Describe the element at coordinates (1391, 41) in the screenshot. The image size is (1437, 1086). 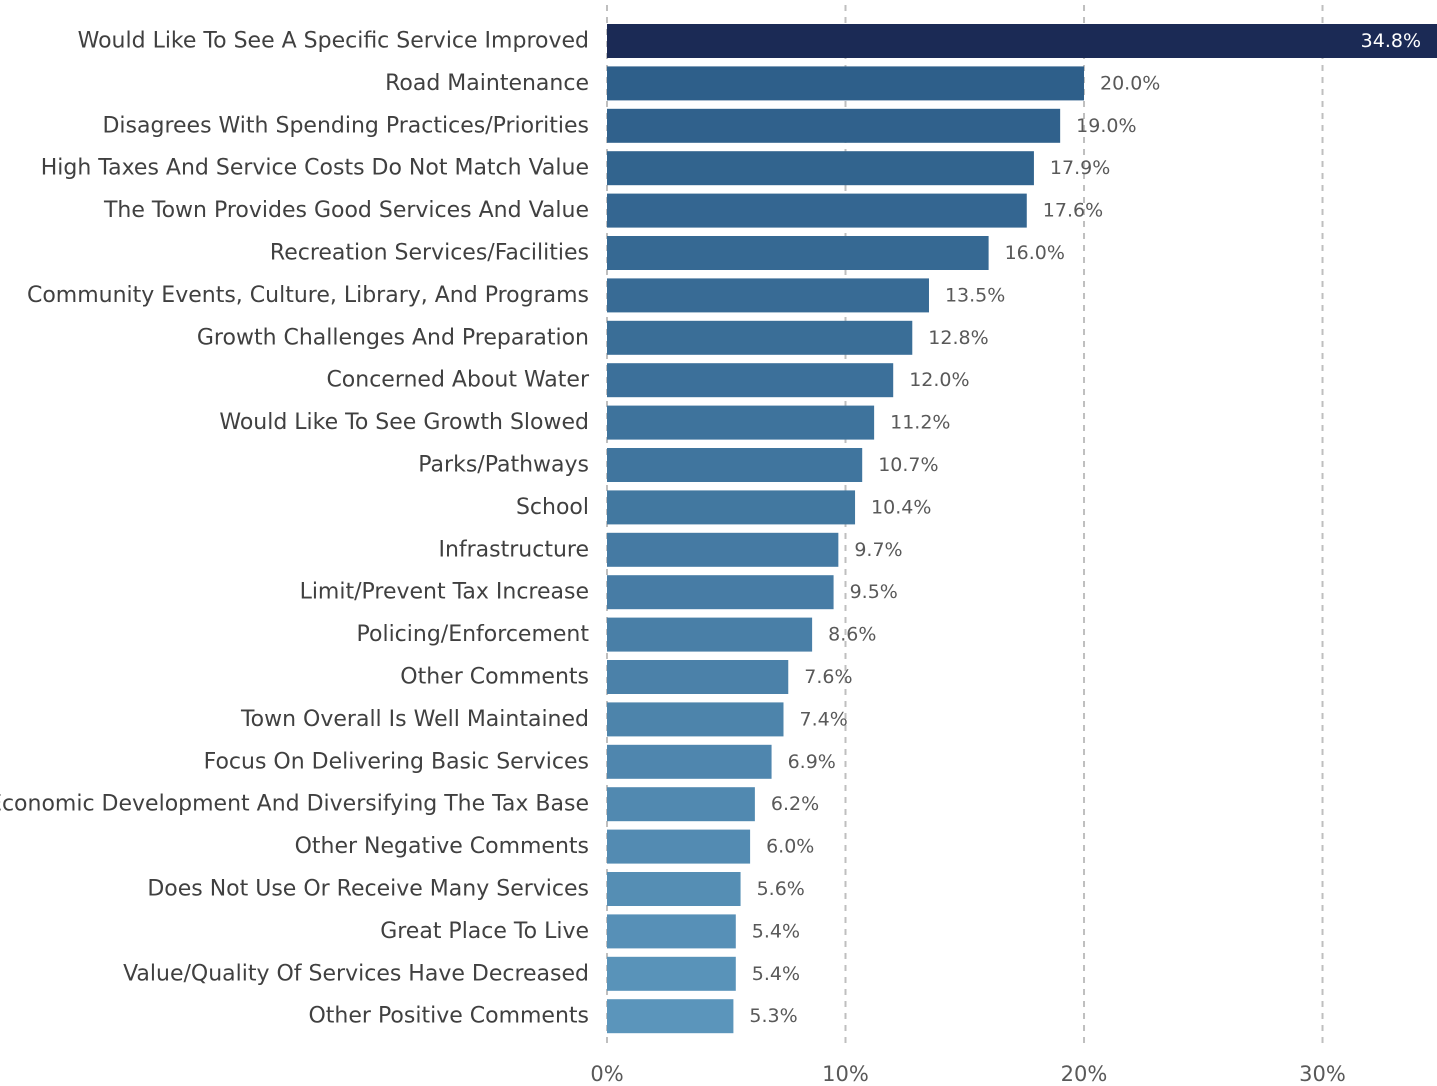
I see `value-label: 34.8%` at that location.